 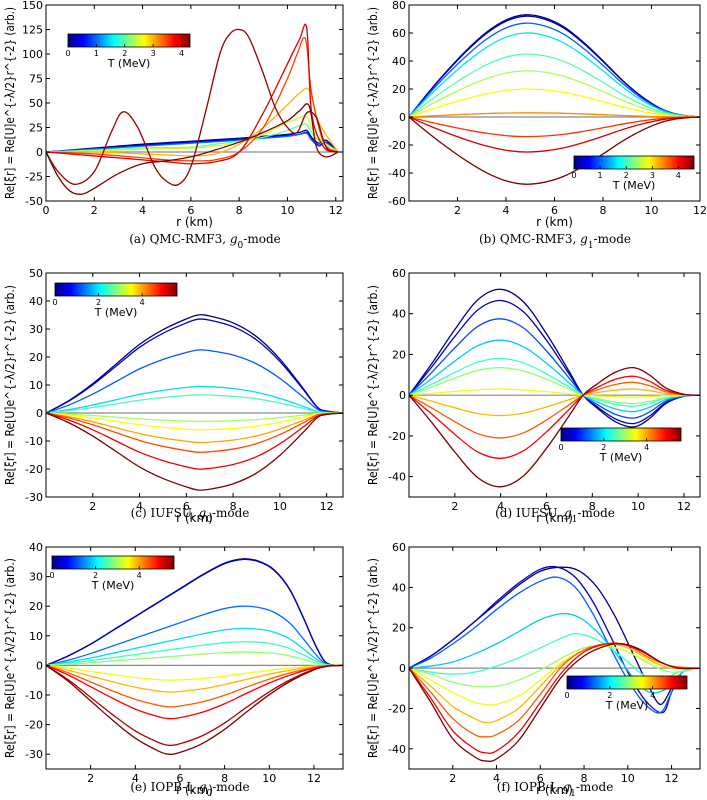 What do you see at coordinates (397, 436) in the screenshot?
I see `panel-d-ytick-label: -20` at bounding box center [397, 436].